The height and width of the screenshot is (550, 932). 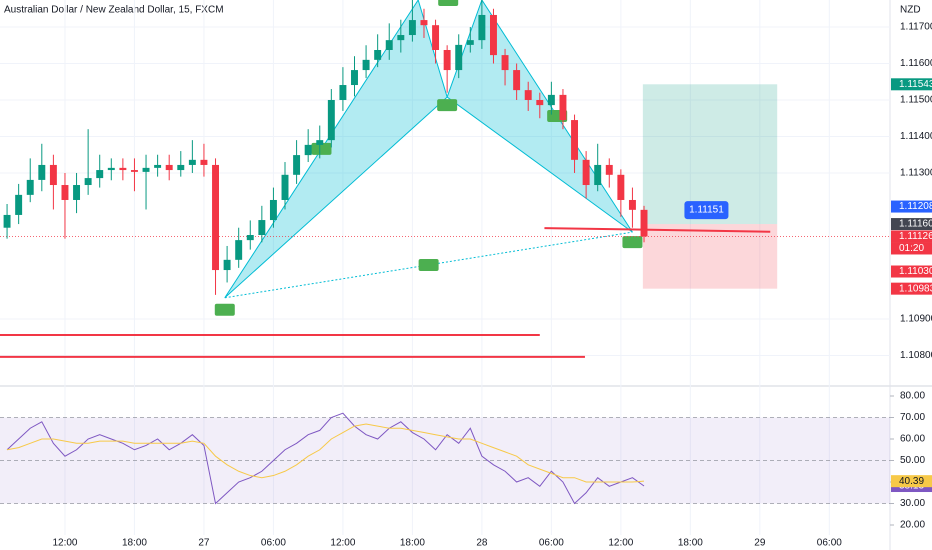 I want to click on rsi-tag-label: 40.39, so click(x=911, y=481).